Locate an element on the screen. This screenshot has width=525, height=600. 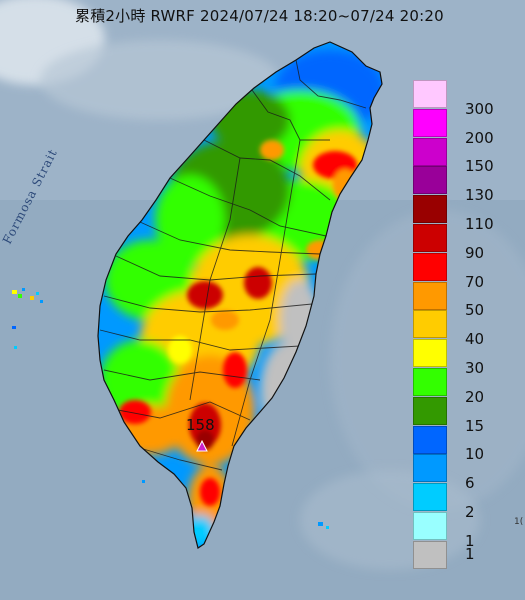
legend-label: 2 is located at coordinates (470, 512).